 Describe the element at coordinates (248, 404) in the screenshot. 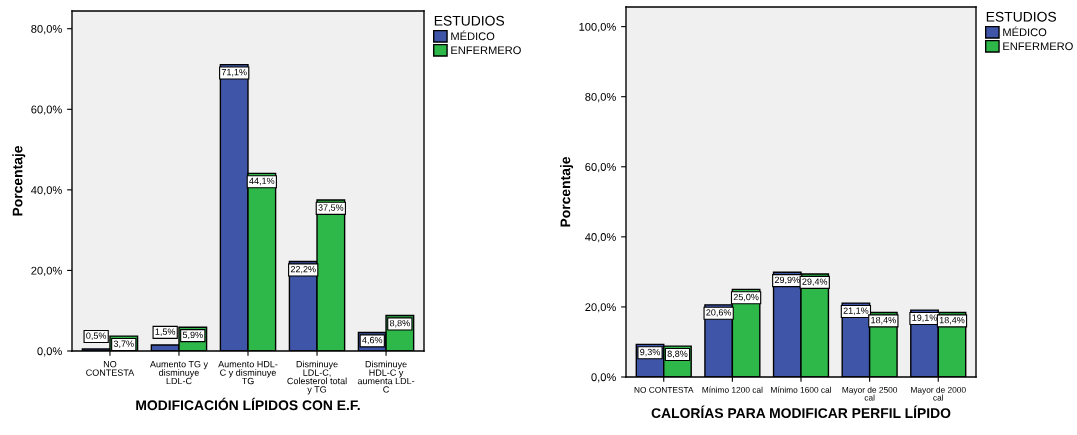

I see `x-axis-title: MODIFICACIÓN LÍPIDOS CON E.F.` at that location.